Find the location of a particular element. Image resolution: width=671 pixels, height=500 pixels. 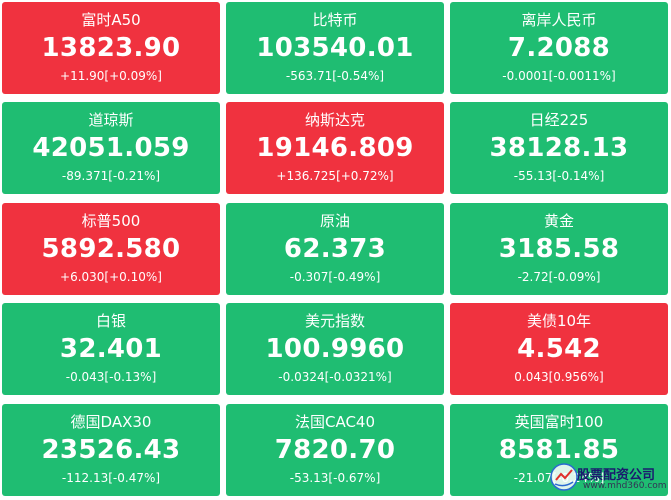

quote-tile-bitcoin: 比特币 103540.01 -563.71[-0.54%] is located at coordinates (335, 48).